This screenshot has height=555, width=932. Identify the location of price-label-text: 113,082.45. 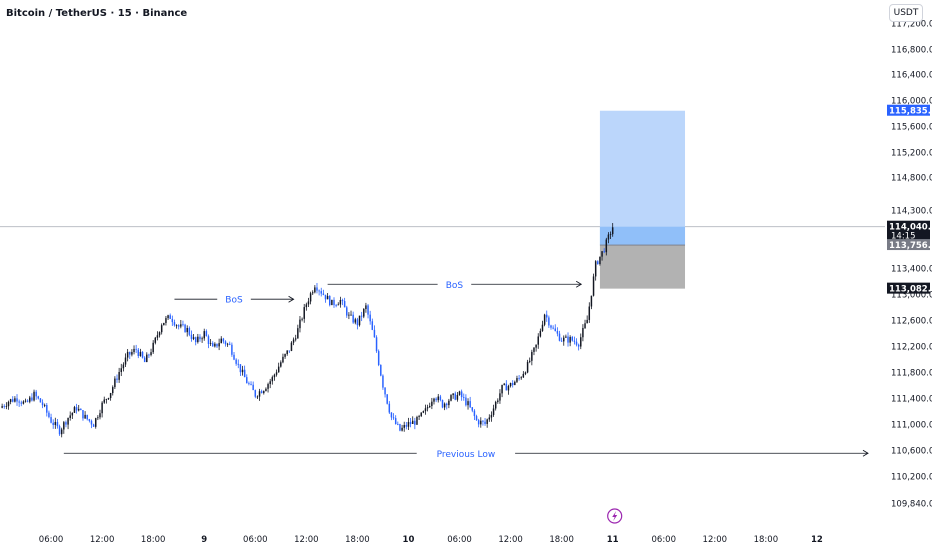
(910, 290).